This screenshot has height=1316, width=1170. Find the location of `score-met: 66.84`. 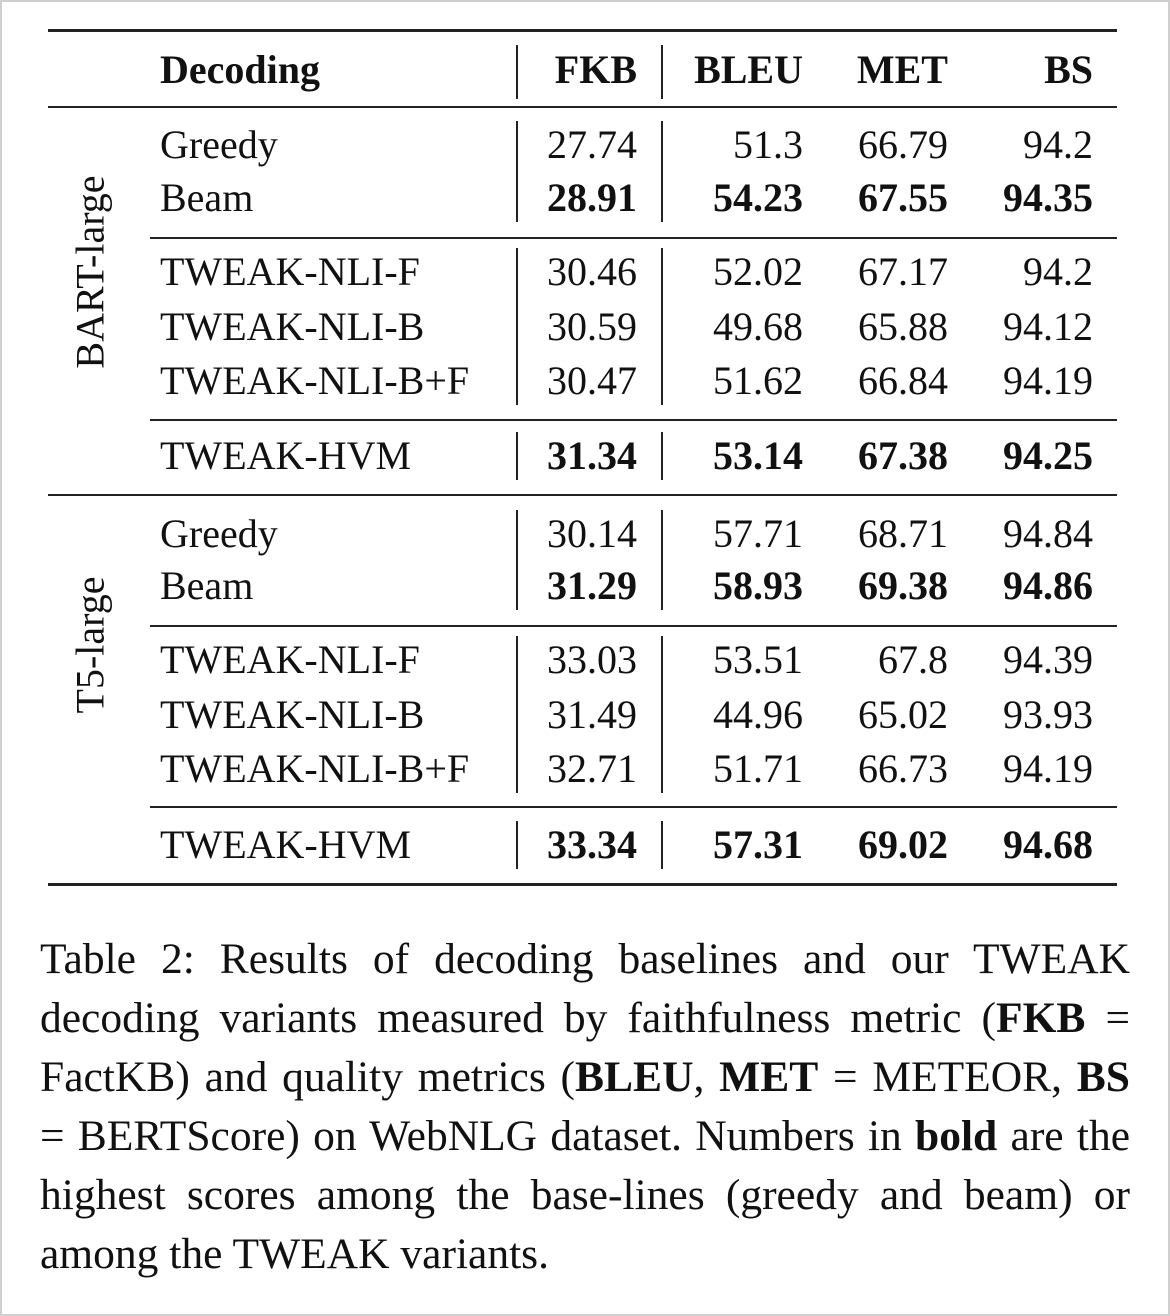

score-met: 66.84 is located at coordinates (903, 380).